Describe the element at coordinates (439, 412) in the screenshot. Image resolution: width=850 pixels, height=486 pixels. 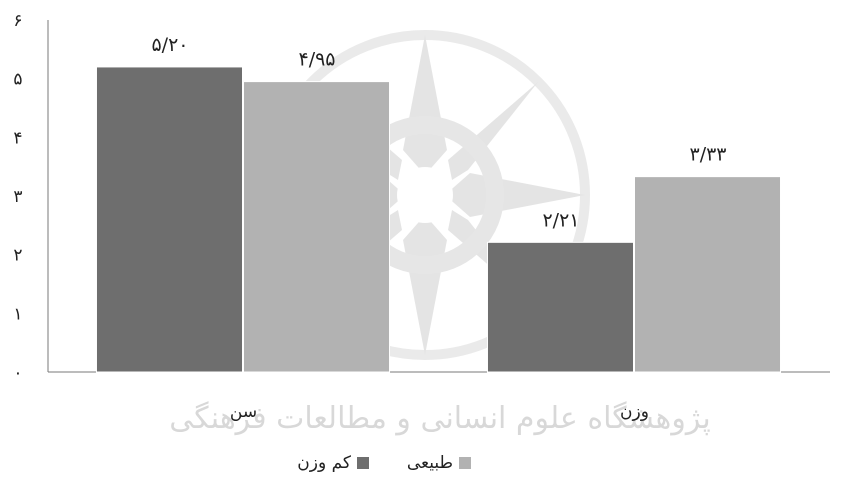
I see `category-labels: سن وزن` at that location.